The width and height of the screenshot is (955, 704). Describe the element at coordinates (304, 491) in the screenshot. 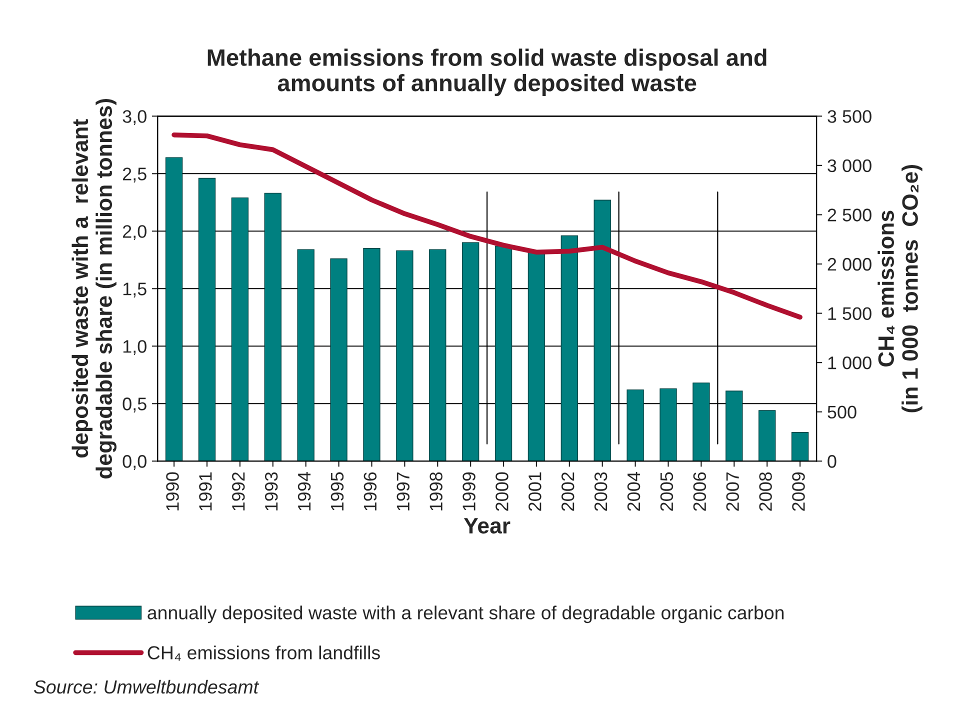

I see `x-tick-label: 1994` at that location.